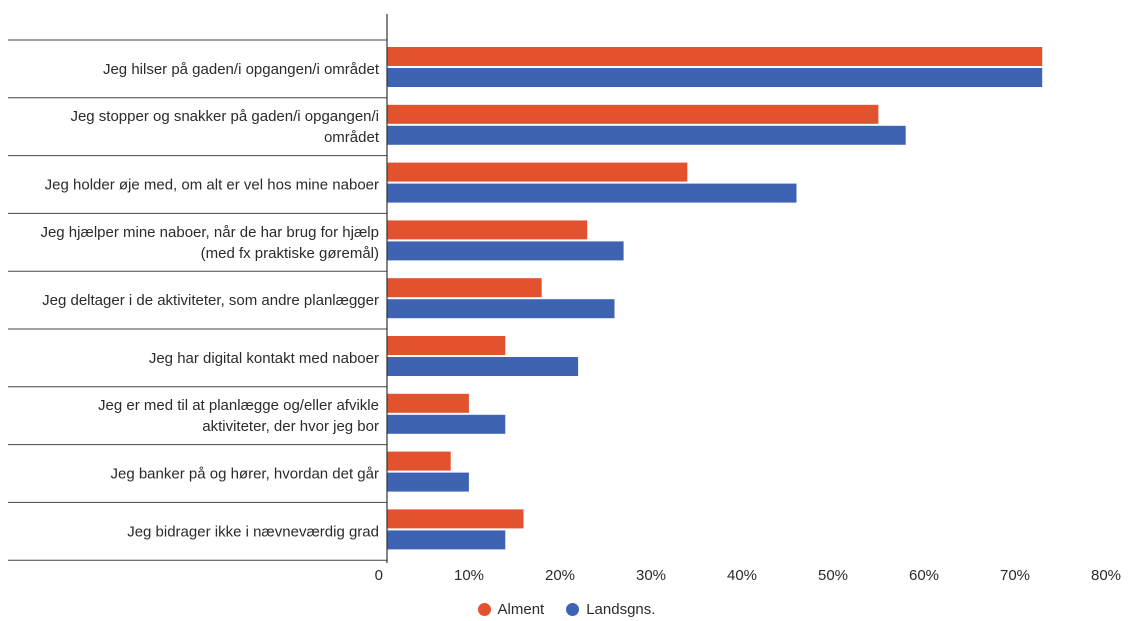 The width and height of the screenshot is (1133, 621). I want to click on category-label: Jeg bidrager ikke i nævneværdig grad, so click(253, 531).